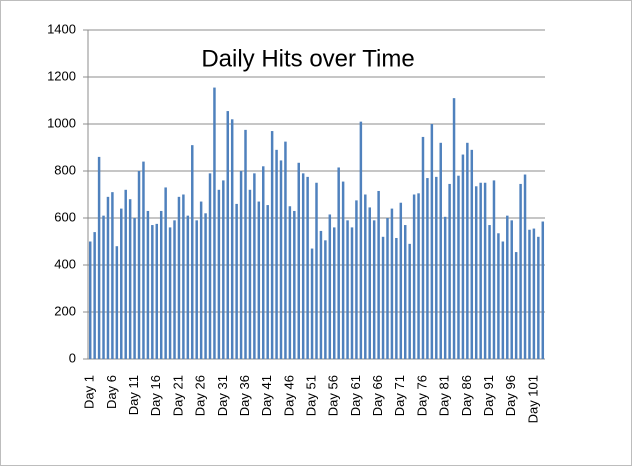  Describe the element at coordinates (61, 75) in the screenshot. I see `y-tick-label: 1200` at that location.